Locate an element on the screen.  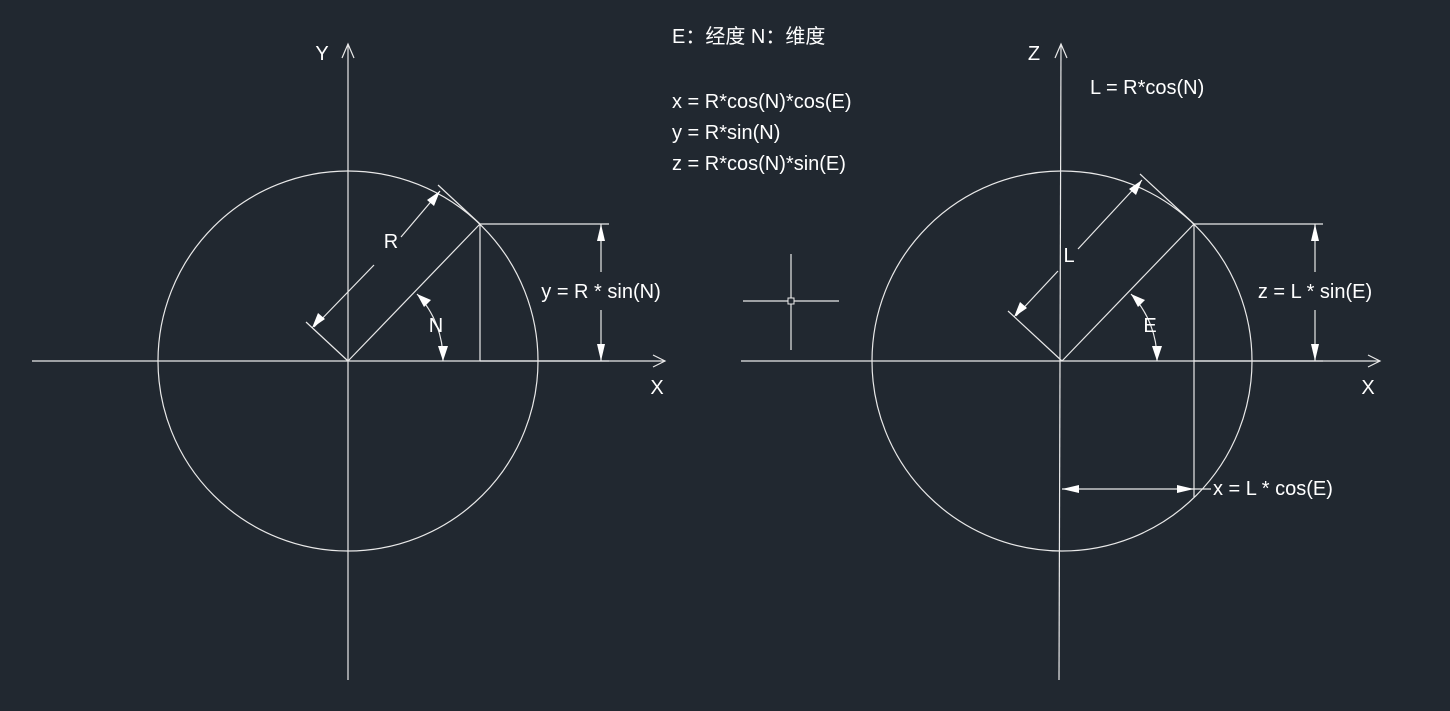
cad-crosshair-cursor is located at coordinates (791, 302).